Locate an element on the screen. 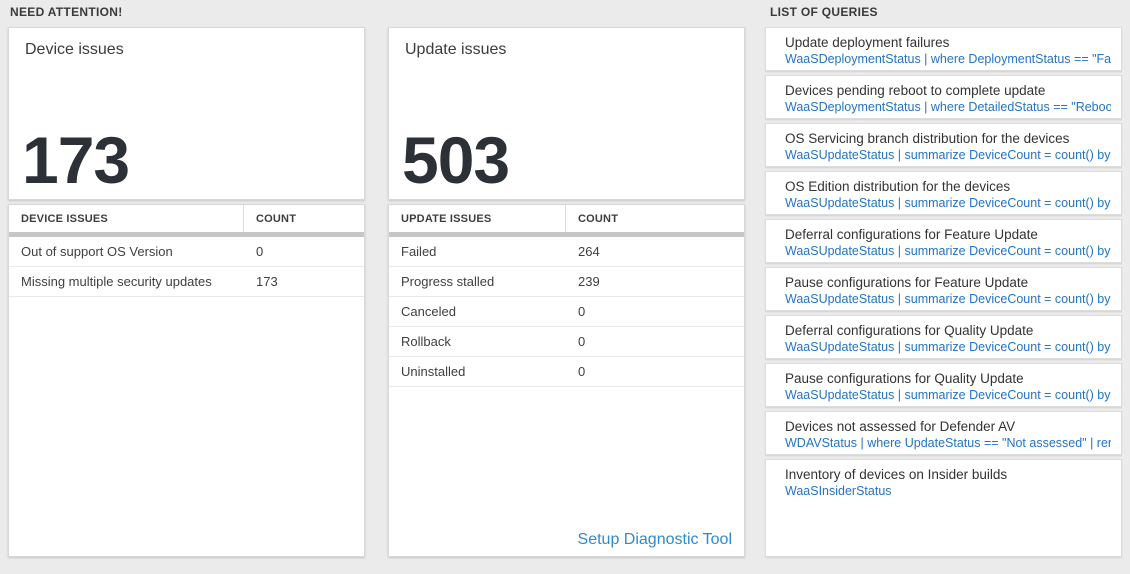 The height and width of the screenshot is (574, 1130). setup-diagnostic-tool-link: Setup Diagnostic Tool is located at coordinates (654, 539).